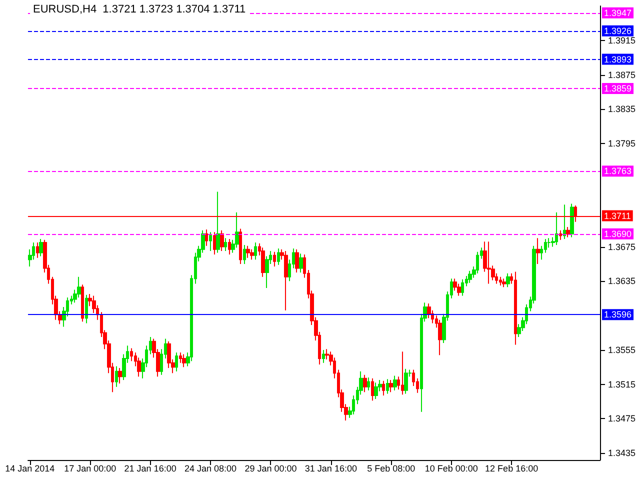  I want to click on x-tick-label: 24 Jan 08:00, so click(210, 469).